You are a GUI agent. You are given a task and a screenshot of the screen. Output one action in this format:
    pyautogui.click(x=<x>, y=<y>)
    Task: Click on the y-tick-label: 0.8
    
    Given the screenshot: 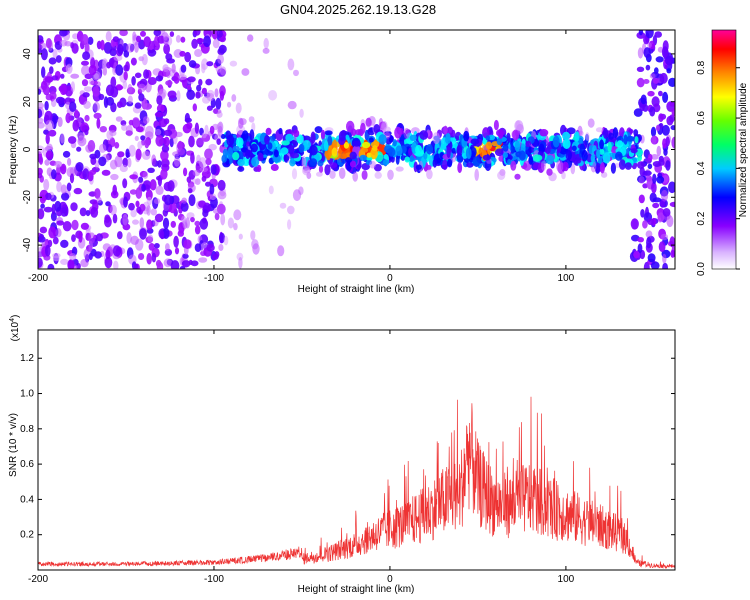 What is the action you would take?
    pyautogui.click(x=27, y=429)
    